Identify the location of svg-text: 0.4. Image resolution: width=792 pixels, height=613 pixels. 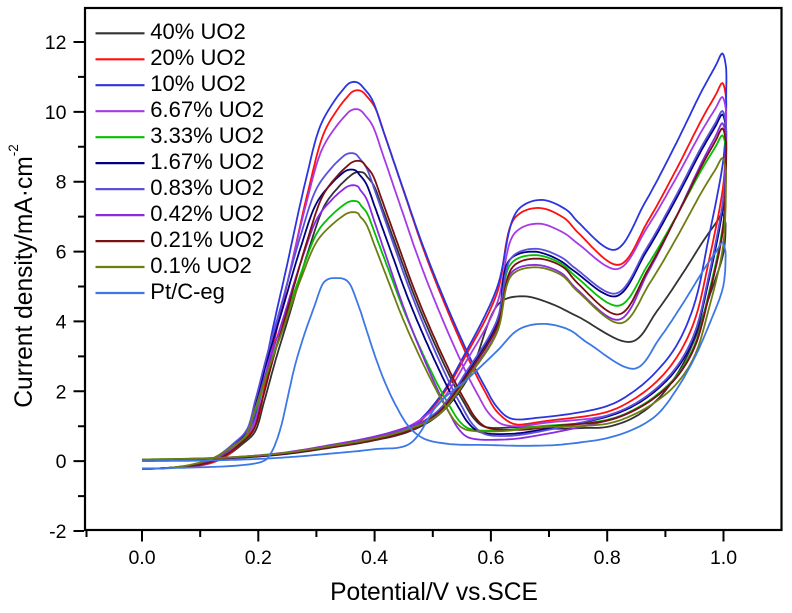
(374, 558).